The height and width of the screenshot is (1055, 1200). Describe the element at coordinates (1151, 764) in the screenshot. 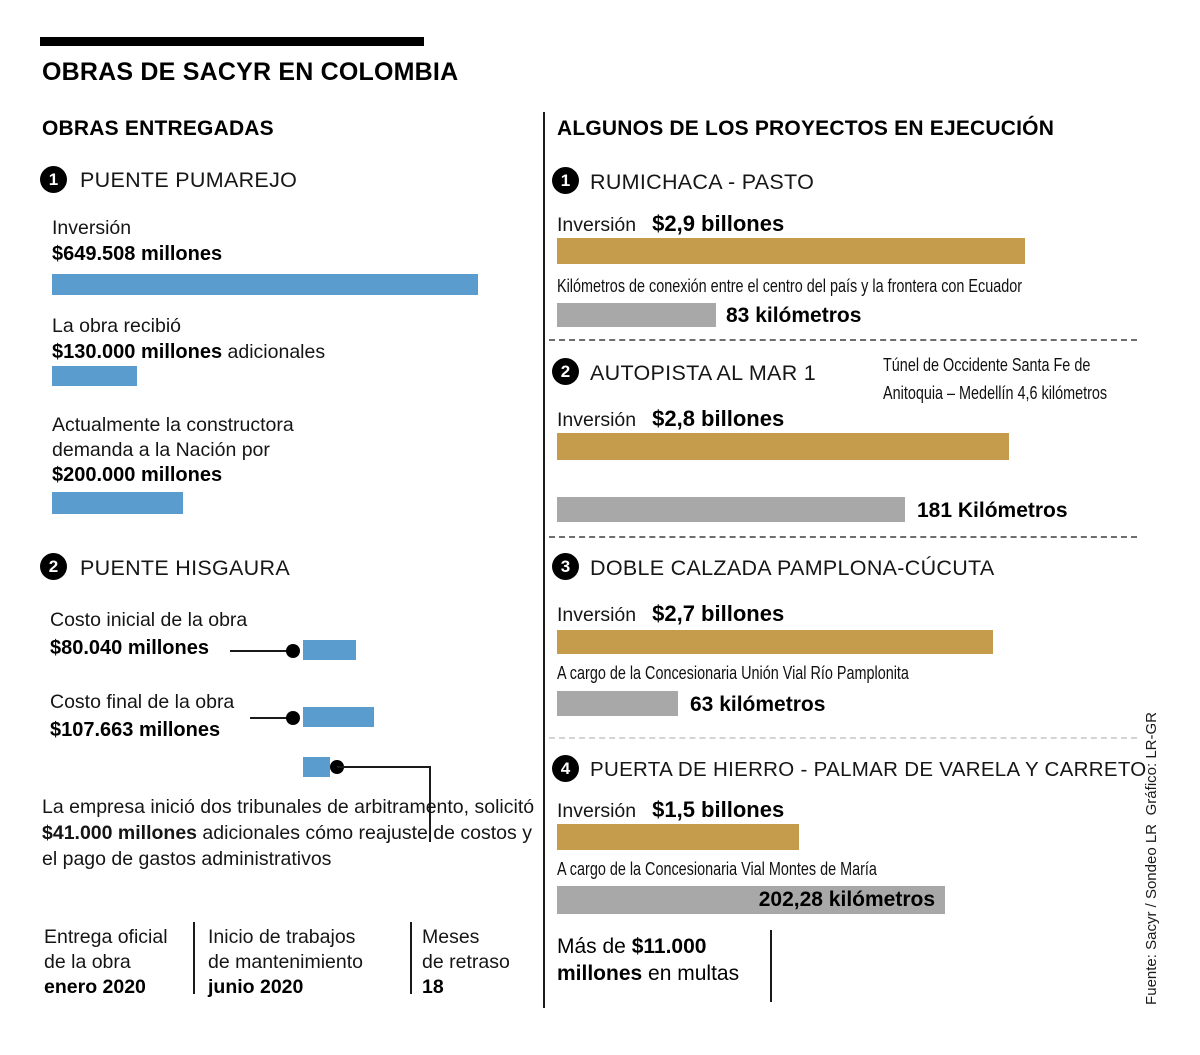

I see `credit-text: Gráfico: LR-GR` at that location.